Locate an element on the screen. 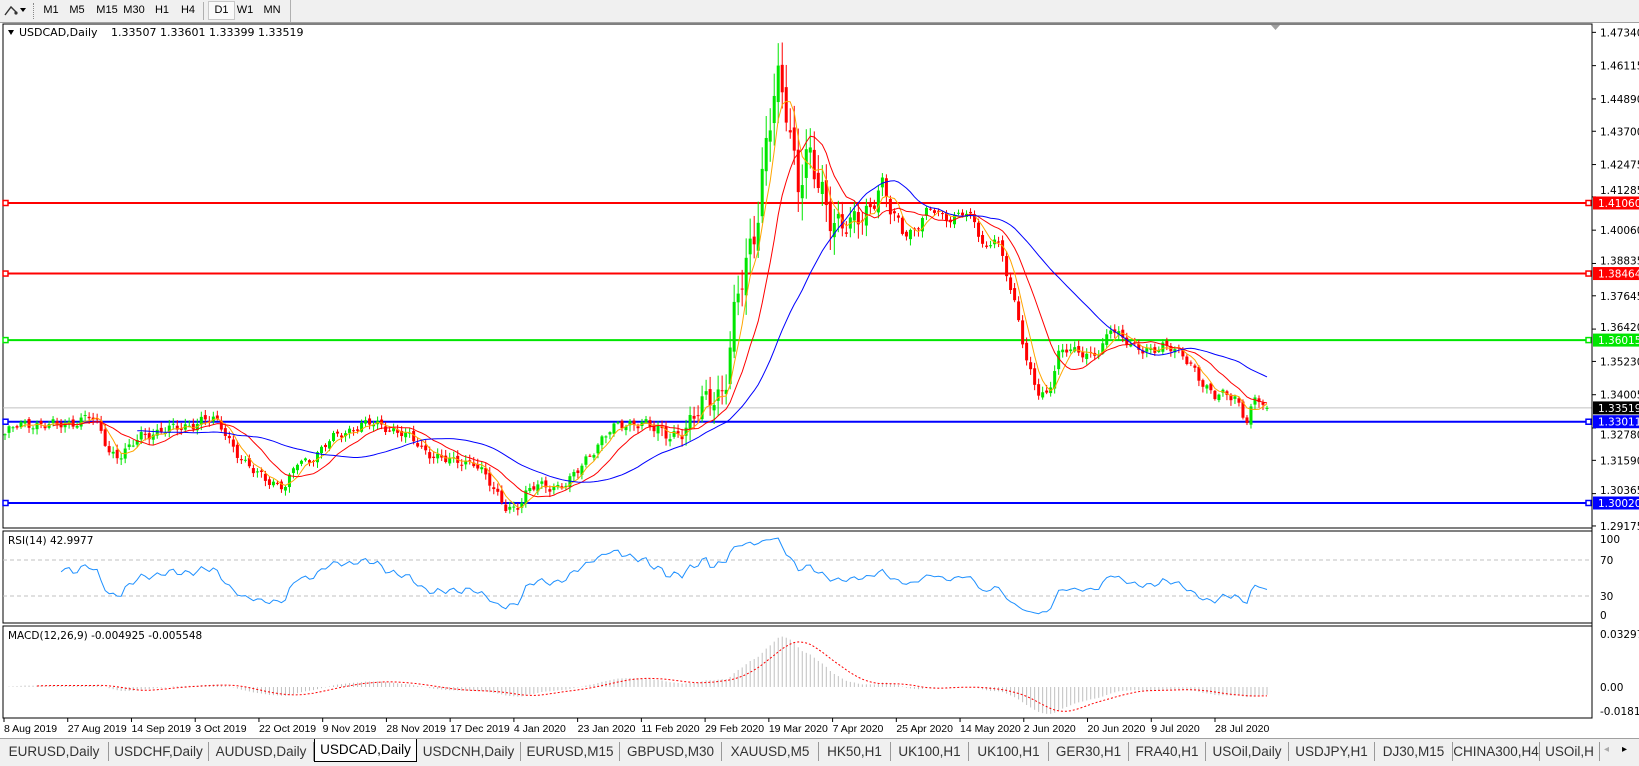 The image size is (1639, 766). chart-shift-marker-icon is located at coordinates (1275, 27).